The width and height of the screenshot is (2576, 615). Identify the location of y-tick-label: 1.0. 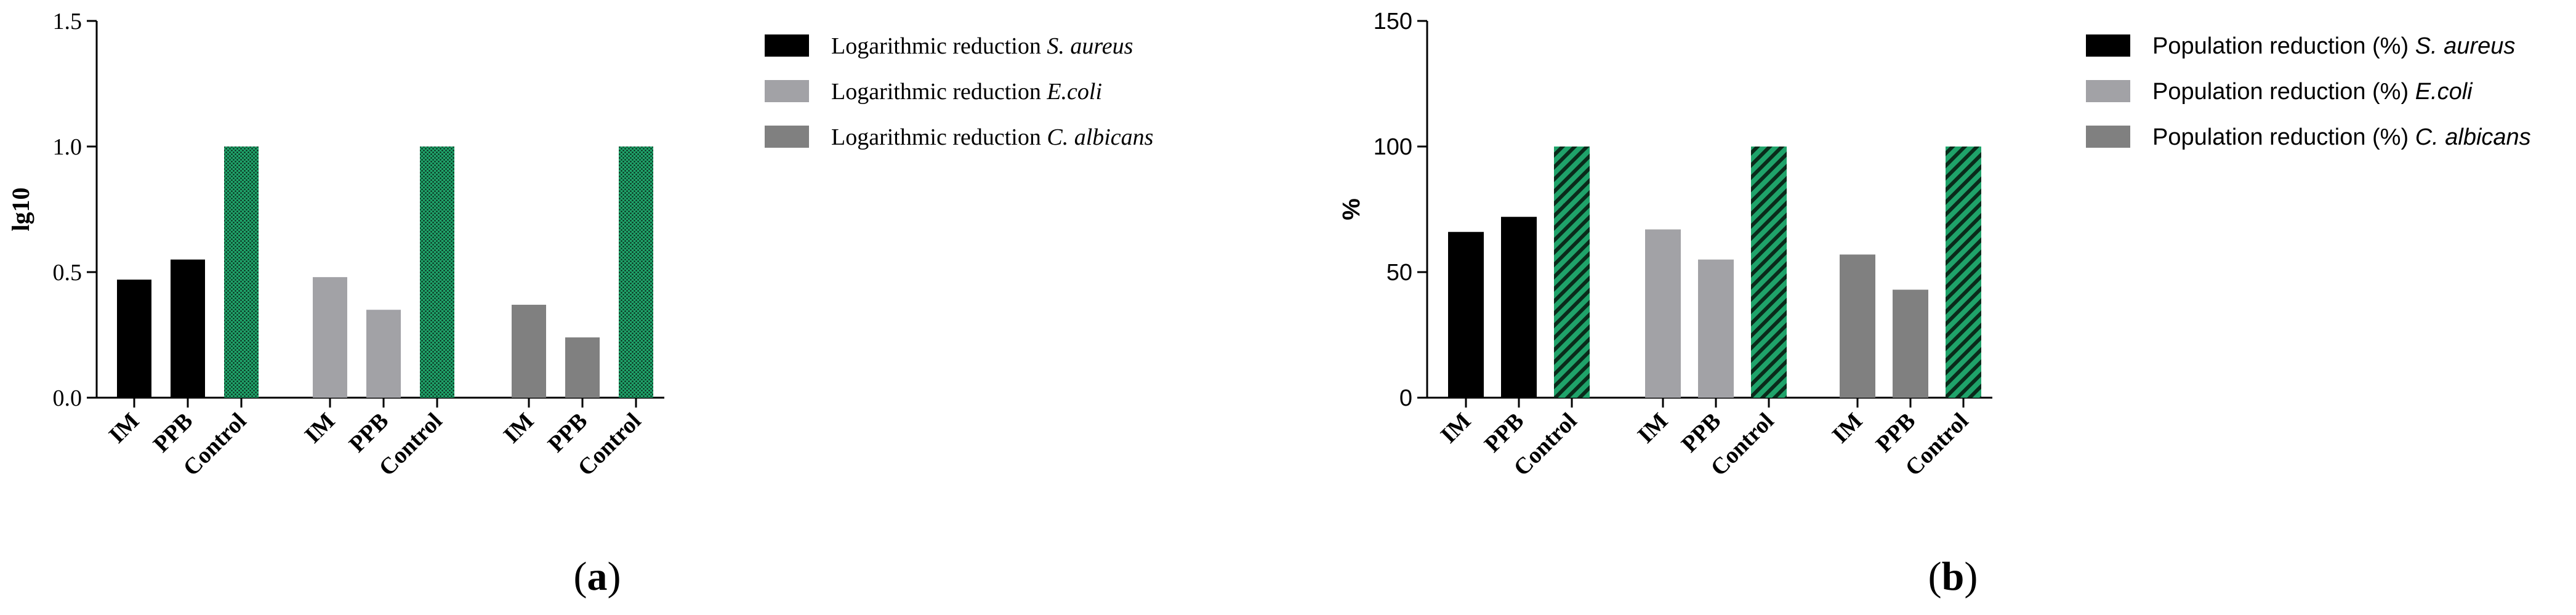
(68, 147).